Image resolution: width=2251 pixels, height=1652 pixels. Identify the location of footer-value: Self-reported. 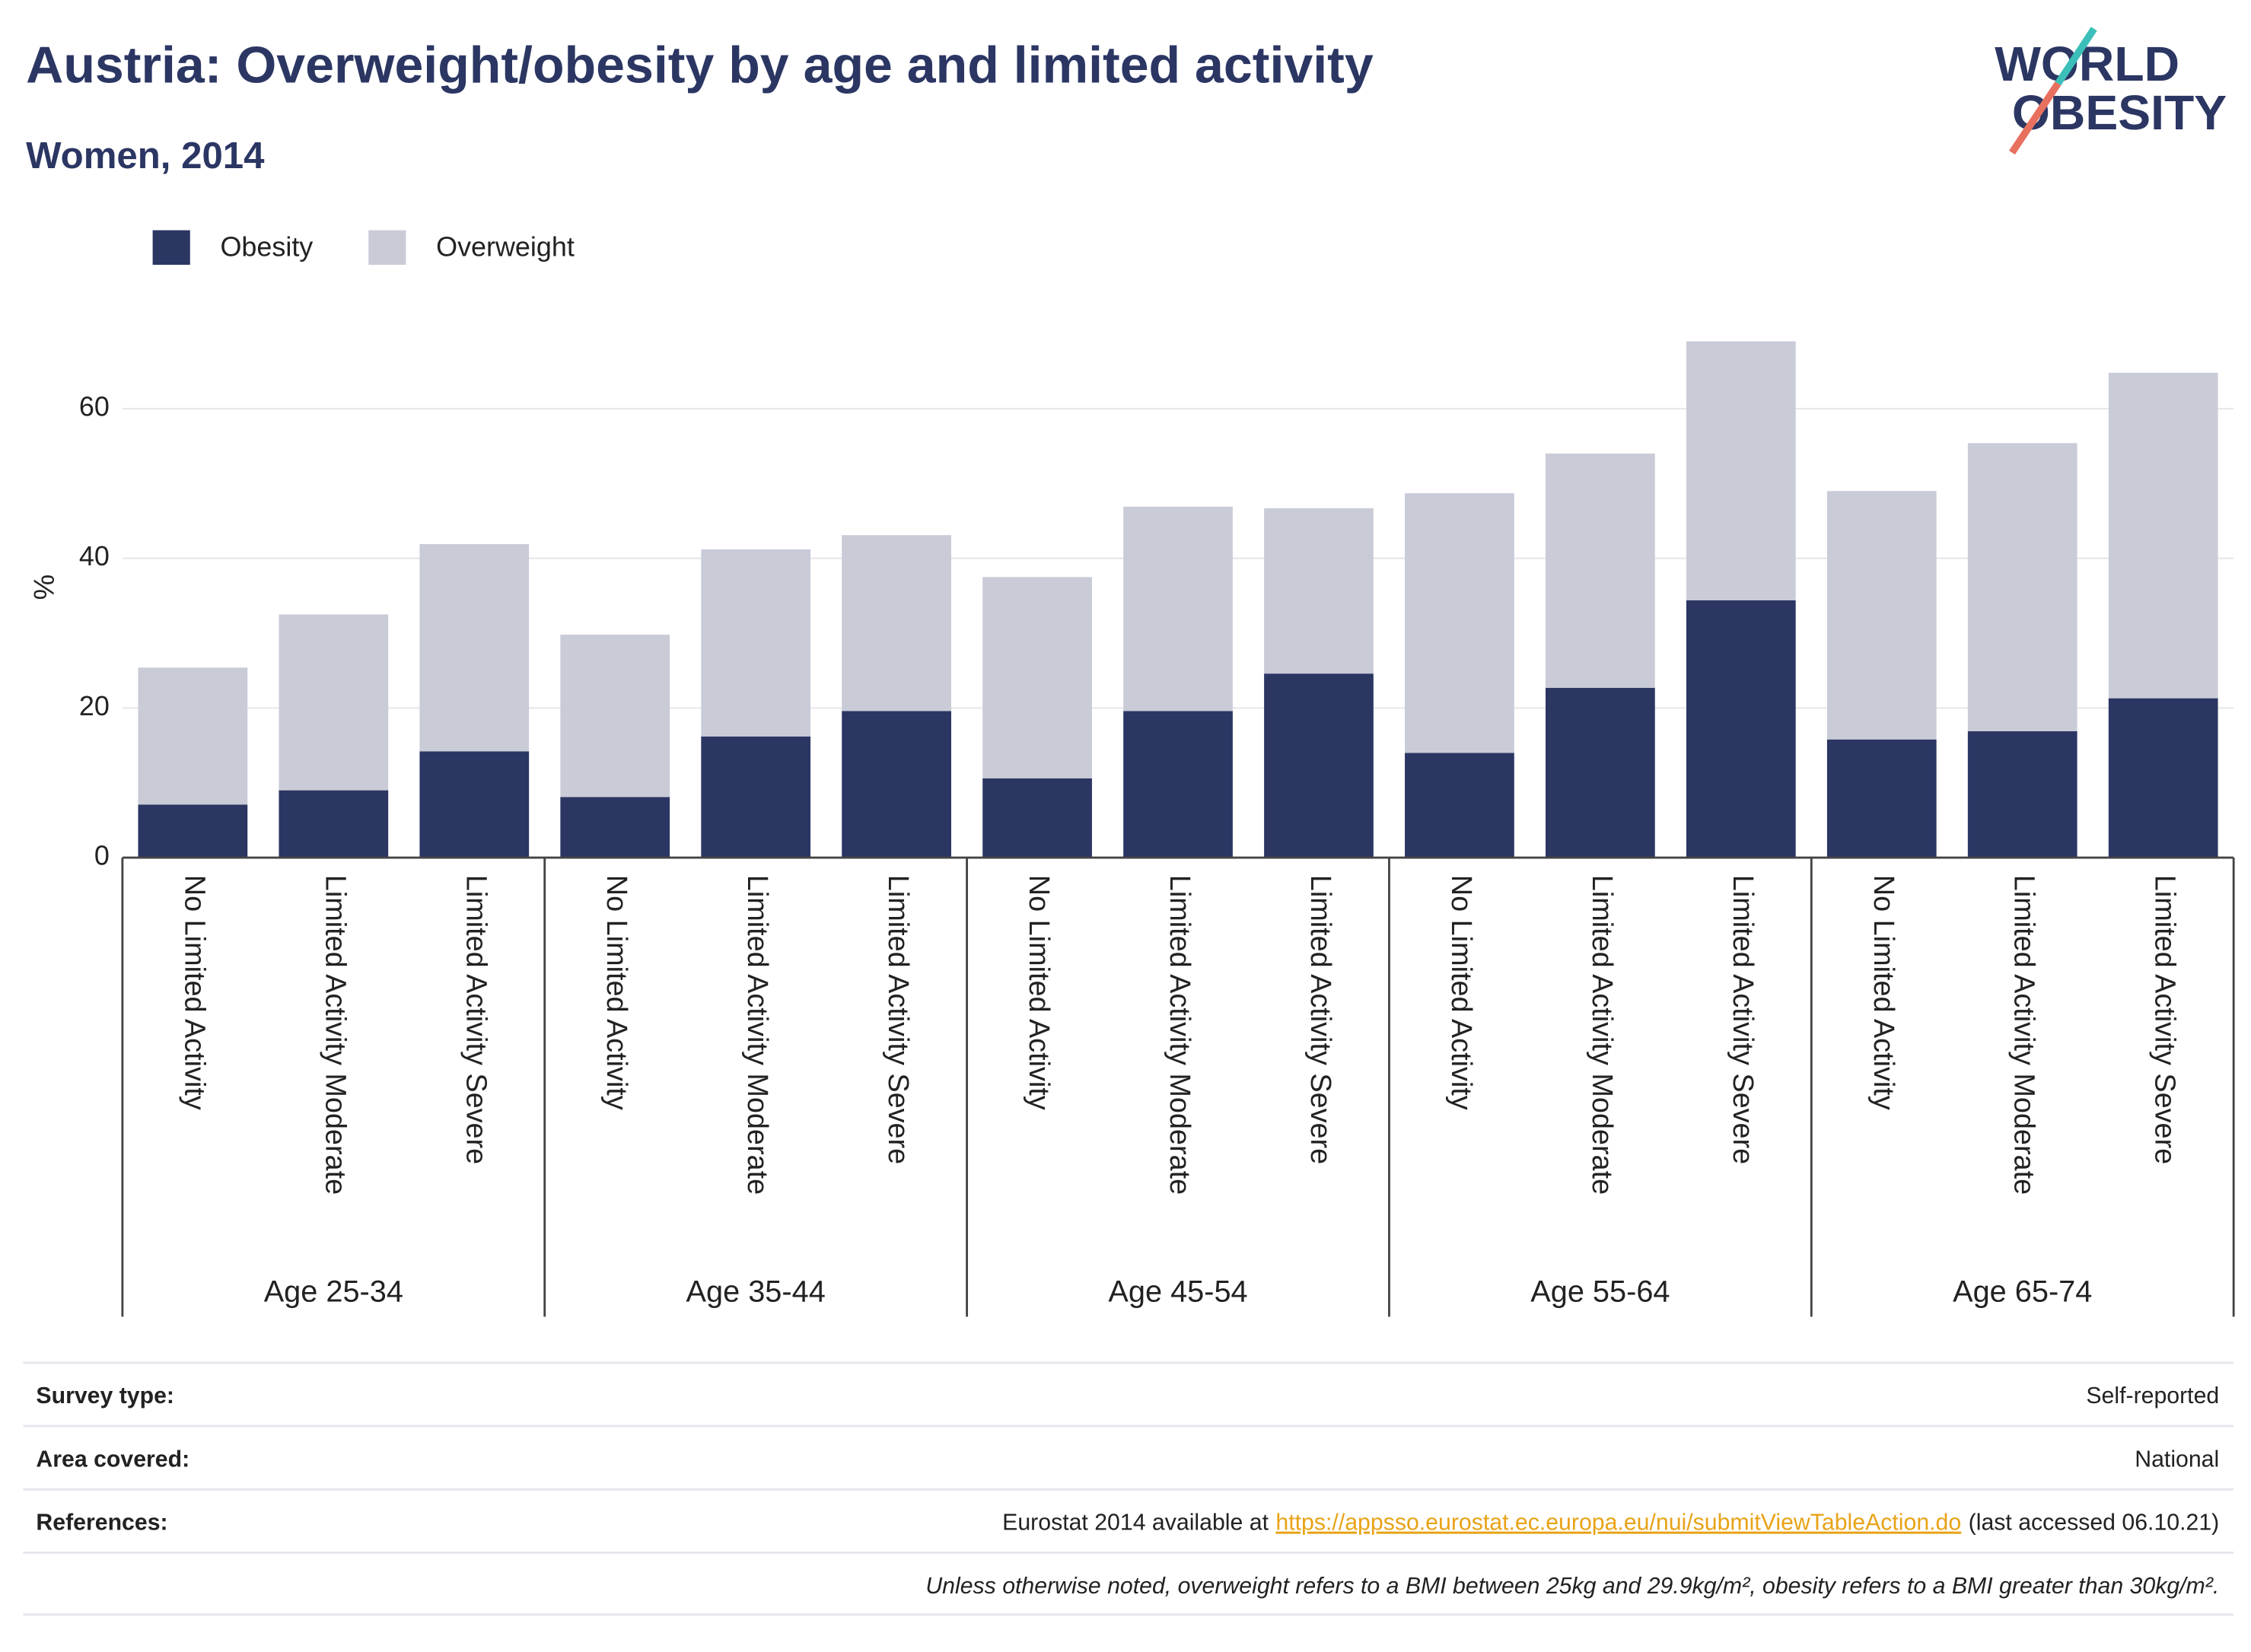
(2152, 1395).